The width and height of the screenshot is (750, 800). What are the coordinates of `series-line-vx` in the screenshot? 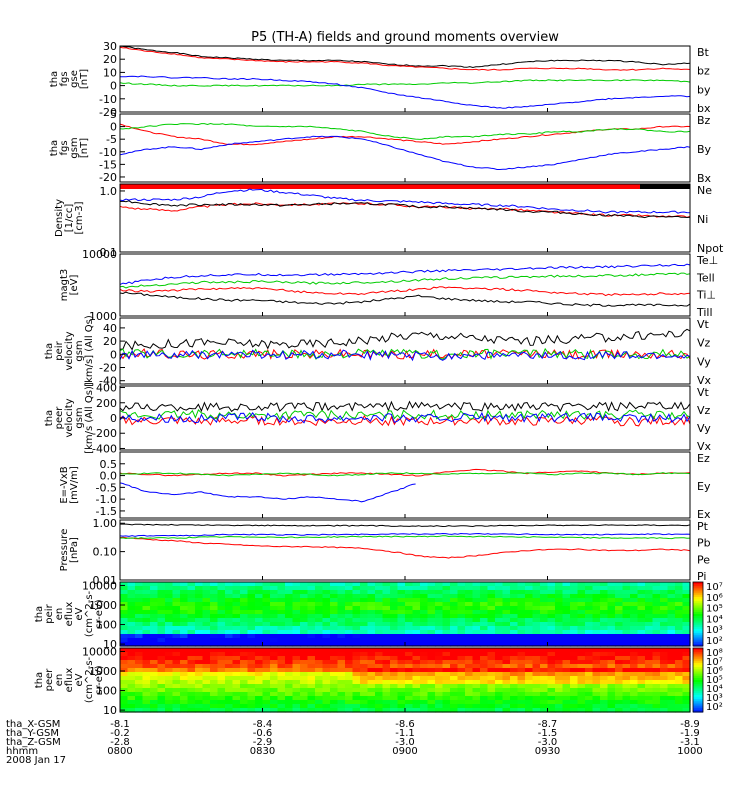 It's located at (405, 355).